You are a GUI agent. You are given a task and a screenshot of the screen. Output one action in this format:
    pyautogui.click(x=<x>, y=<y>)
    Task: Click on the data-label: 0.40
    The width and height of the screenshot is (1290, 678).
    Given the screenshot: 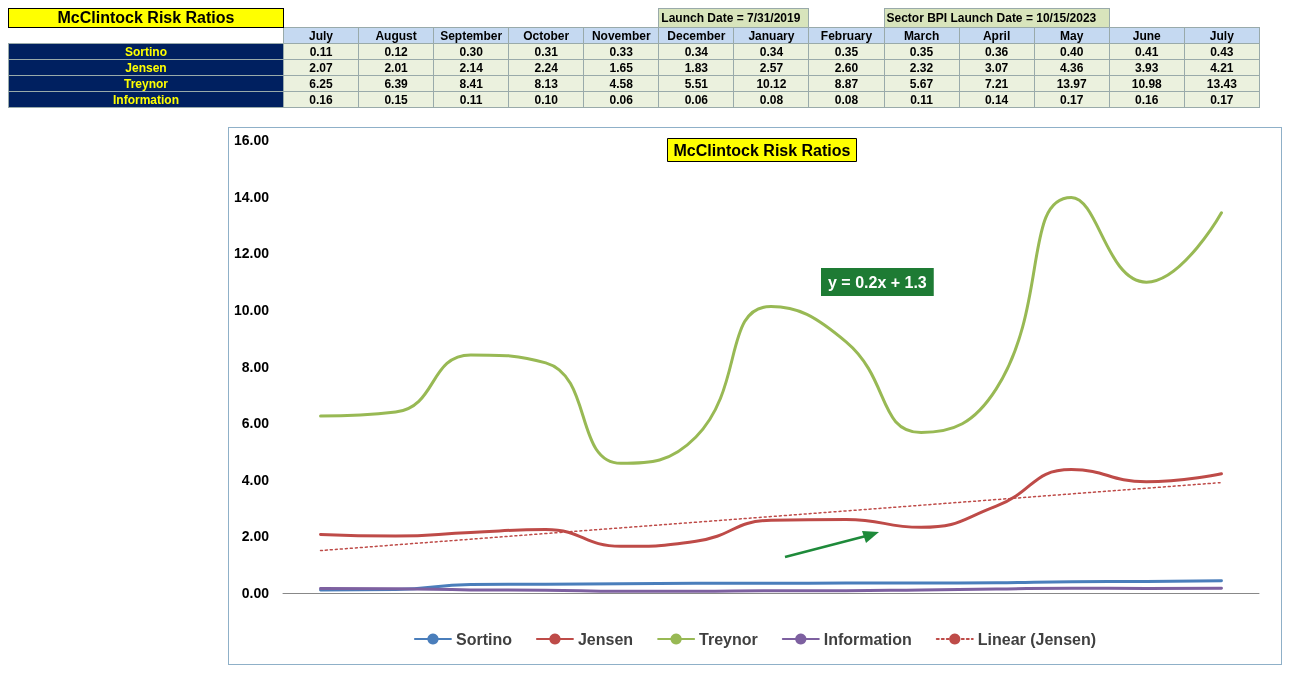 What is the action you would take?
    pyautogui.click(x=1072, y=51)
    